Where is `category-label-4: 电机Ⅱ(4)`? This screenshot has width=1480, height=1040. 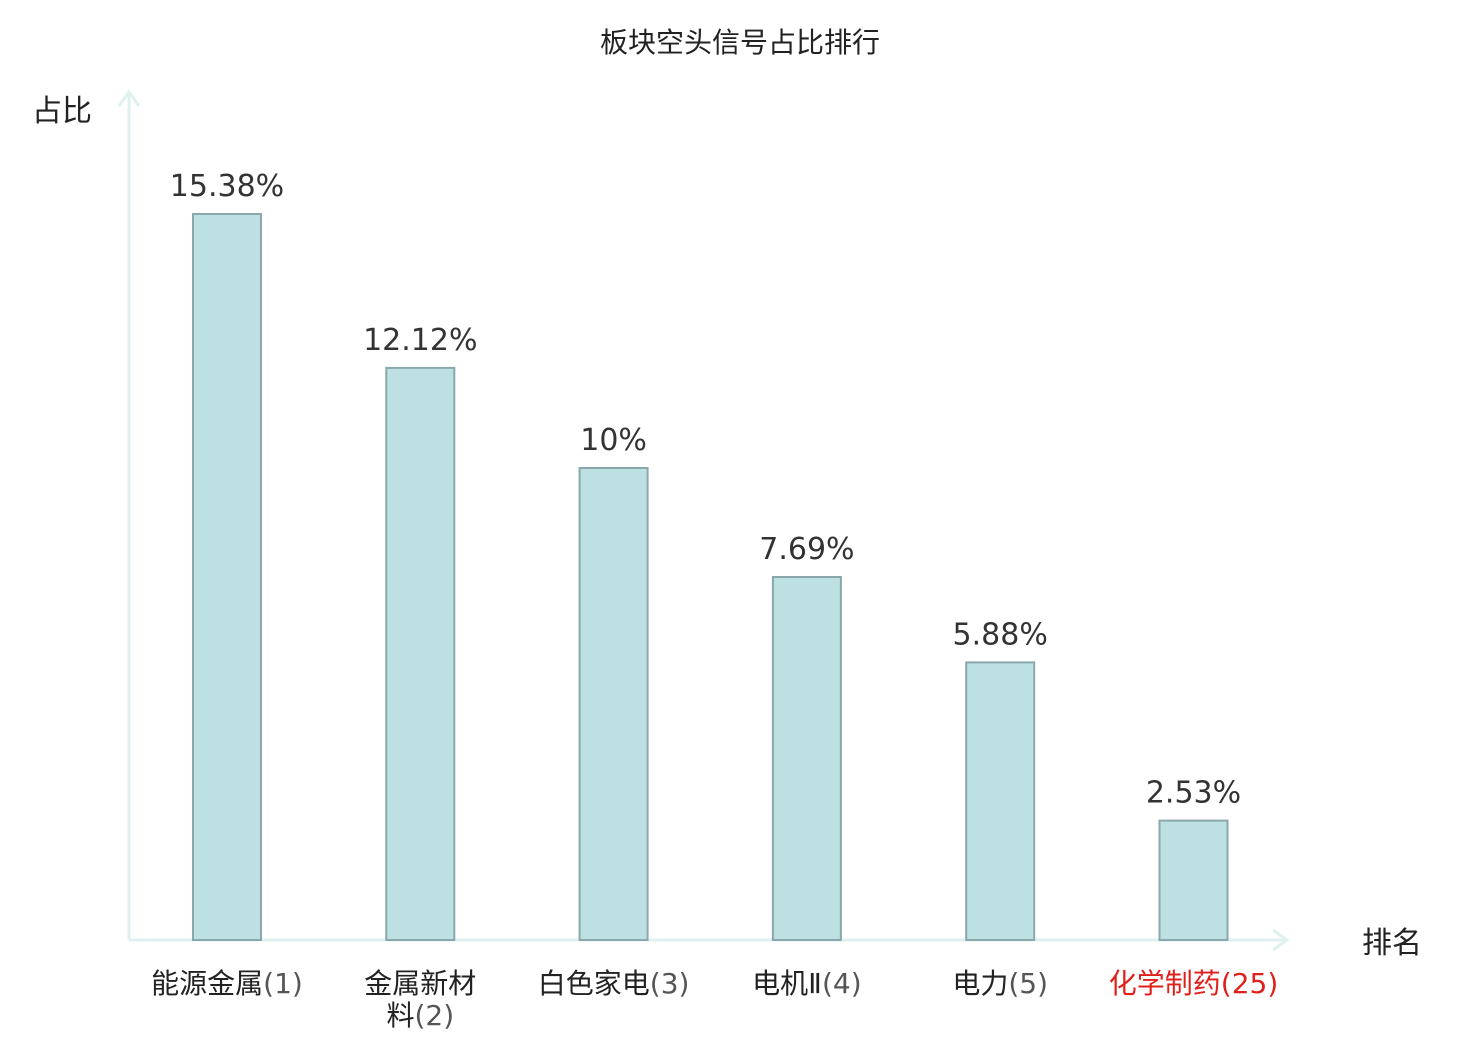
category-label-4: 电机Ⅱ(4) is located at coordinates (806, 983).